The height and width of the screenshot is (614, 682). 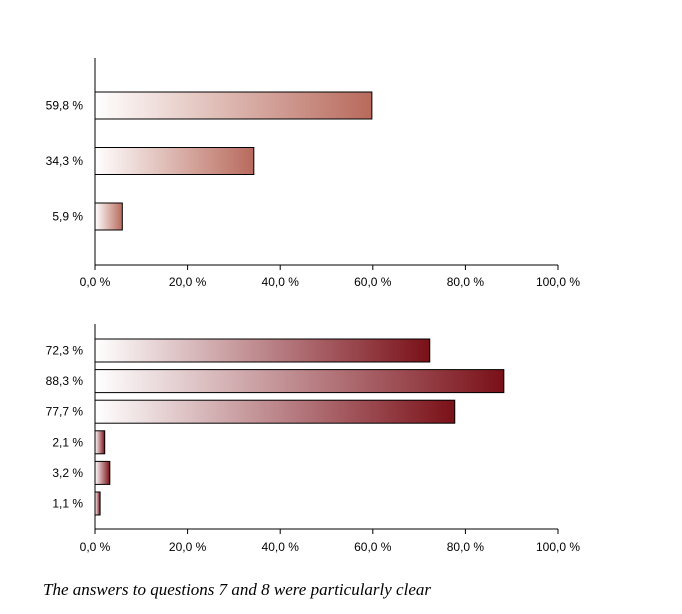 I want to click on category-label: 3,2 %, so click(x=67, y=473).